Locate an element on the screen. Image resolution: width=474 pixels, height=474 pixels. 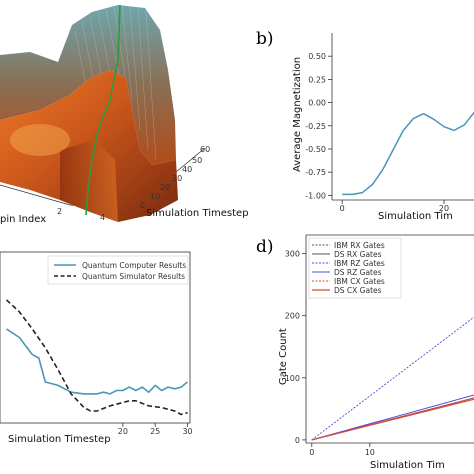
a-x-tick: 50 is located at coordinates (197, 160).